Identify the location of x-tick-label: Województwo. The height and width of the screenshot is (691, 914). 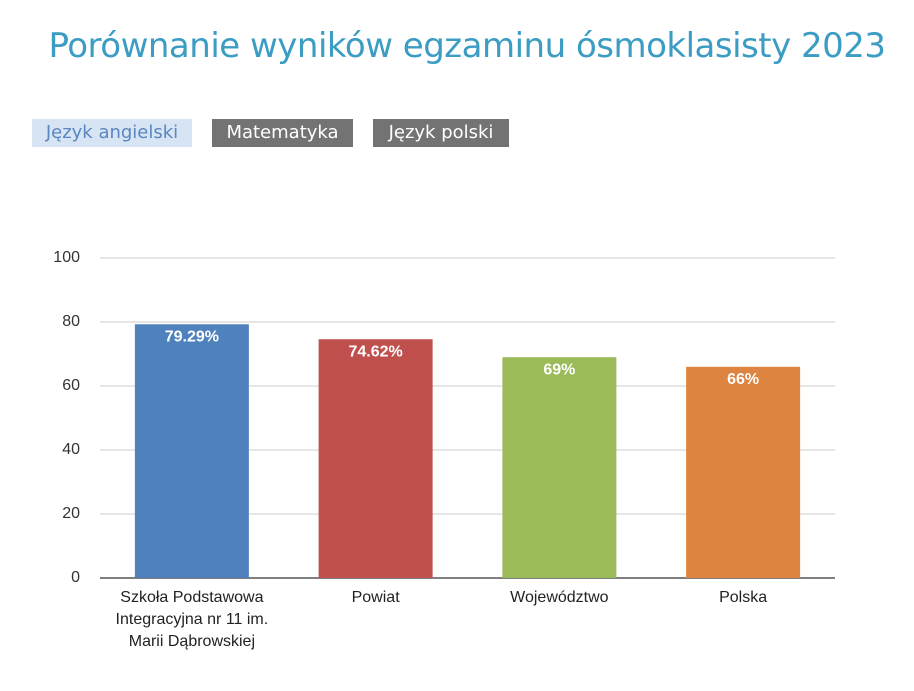
(559, 597).